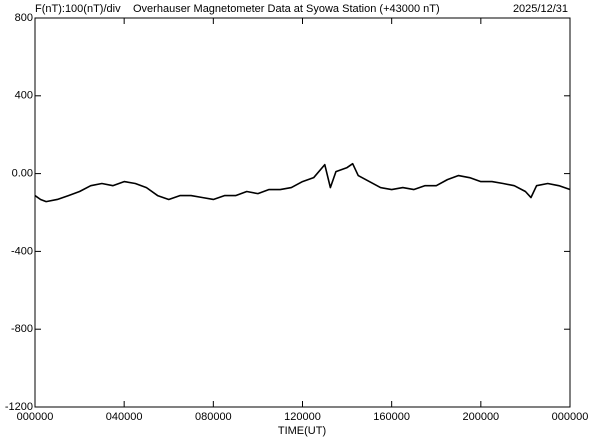  I want to click on y-tick-label: 800, so click(24, 18).